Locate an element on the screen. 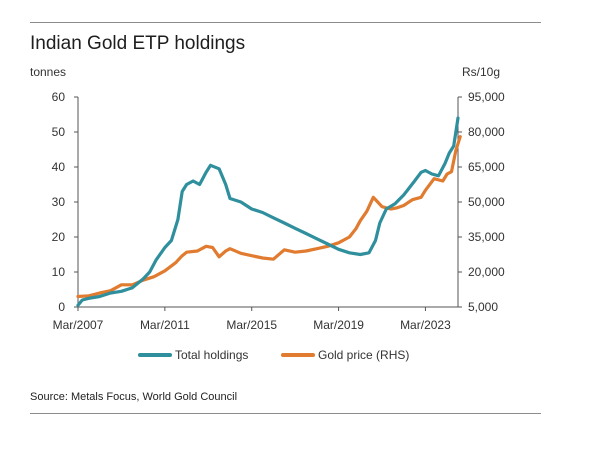 The height and width of the screenshot is (450, 591). left-axis-unit: tonnes is located at coordinates (48, 72).